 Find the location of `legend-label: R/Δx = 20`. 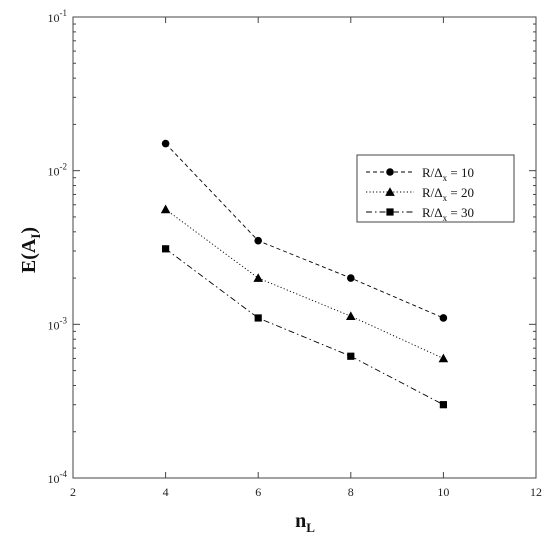

legend-label: R/Δx = 20 is located at coordinates (448, 194).